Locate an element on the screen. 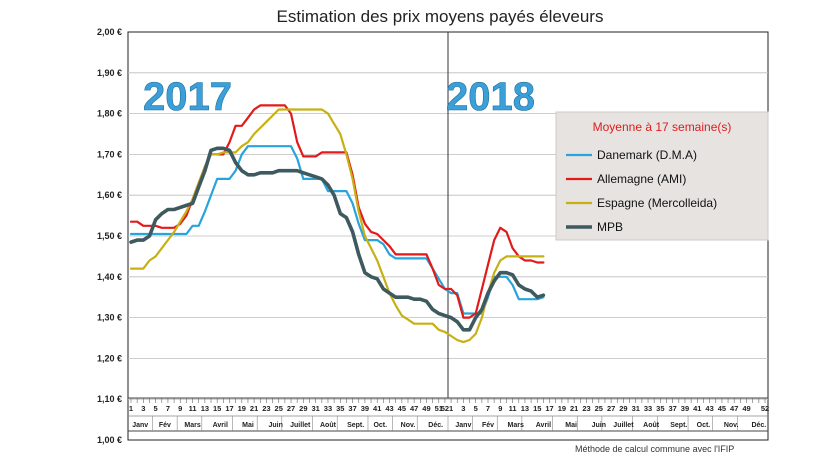  y-tick-label: 1,60 € is located at coordinates (109, 195).